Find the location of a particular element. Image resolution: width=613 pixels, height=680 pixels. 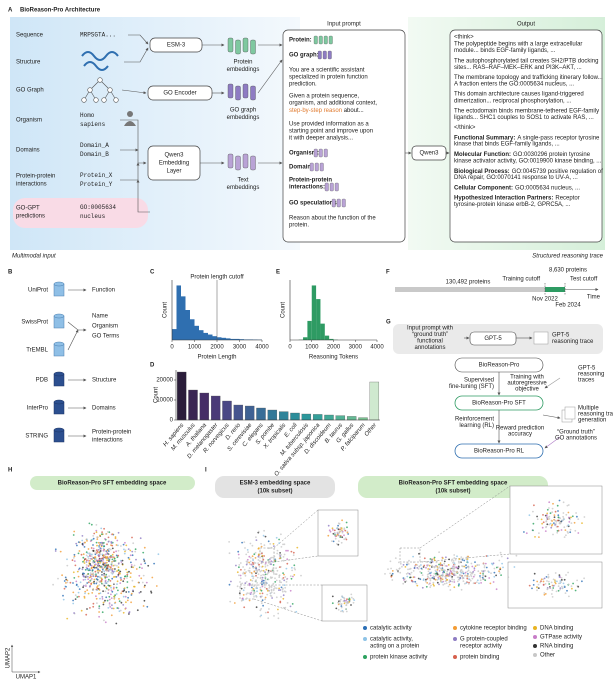

input-label: predictions is located at coordinates (30, 217).